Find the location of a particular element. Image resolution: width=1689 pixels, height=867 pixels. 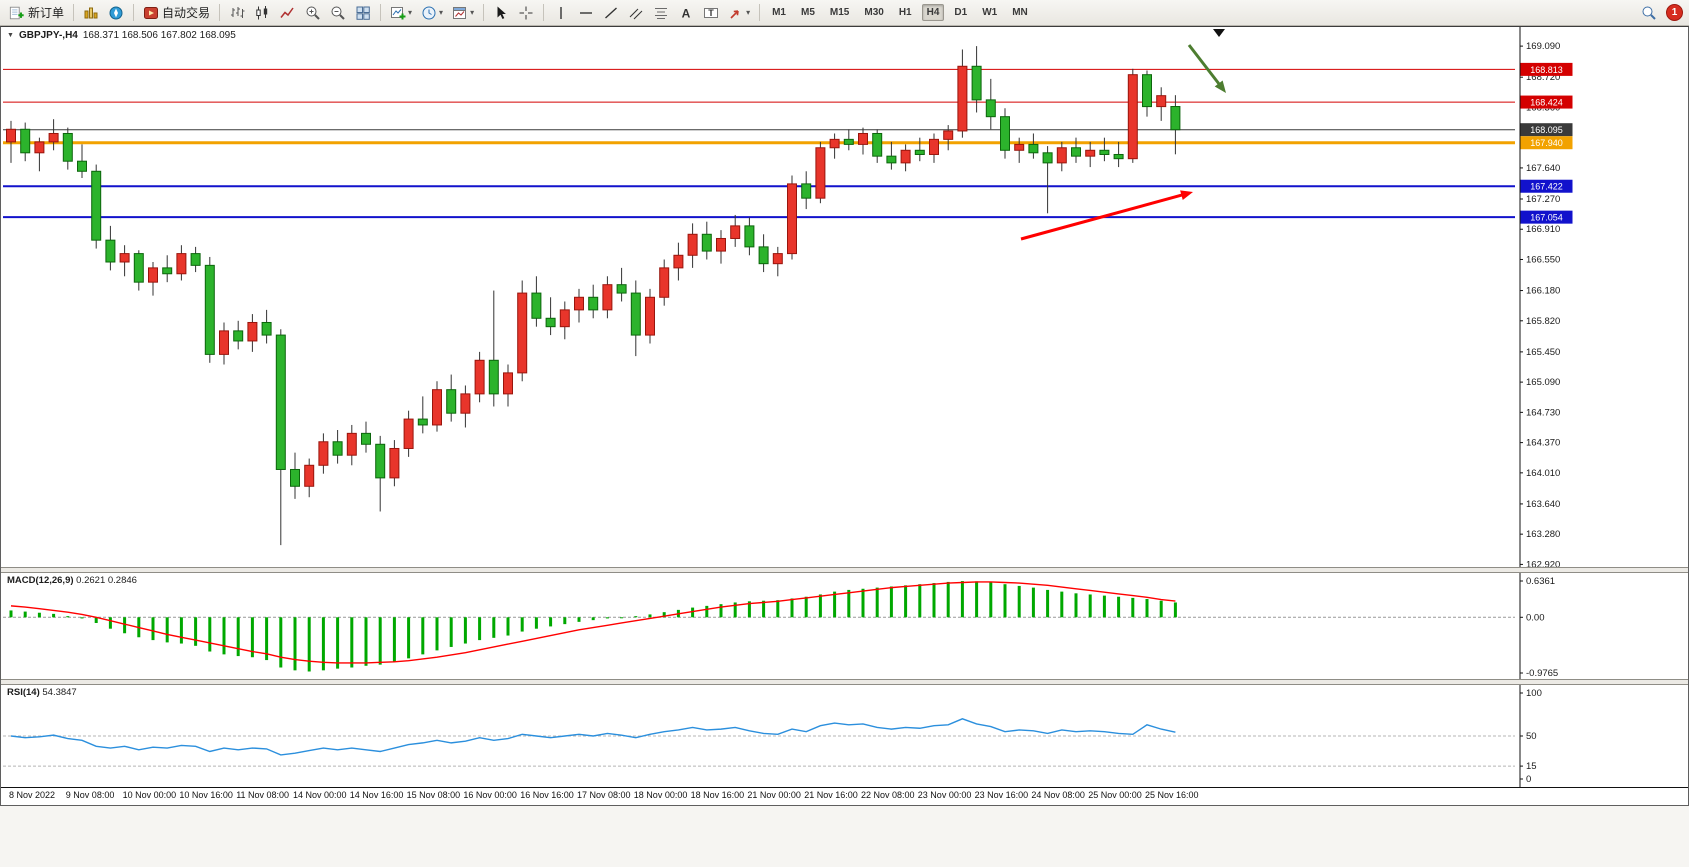

svg-text: 0 is located at coordinates (1528, 779).